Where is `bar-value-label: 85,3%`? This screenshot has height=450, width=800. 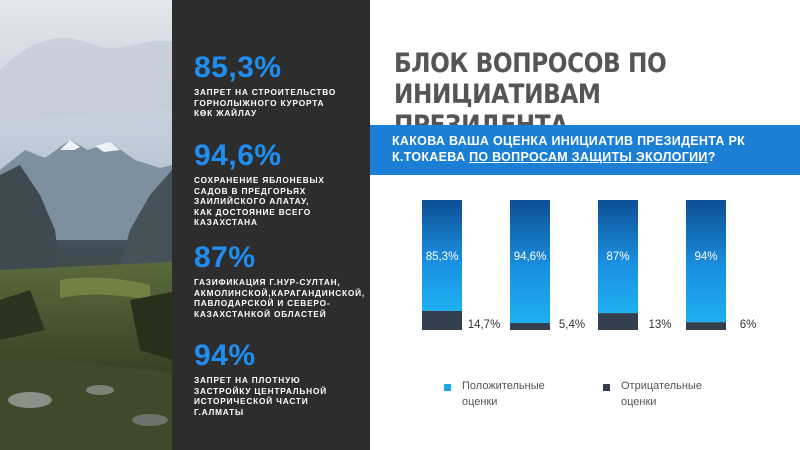 bar-value-label: 85,3% is located at coordinates (442, 257).